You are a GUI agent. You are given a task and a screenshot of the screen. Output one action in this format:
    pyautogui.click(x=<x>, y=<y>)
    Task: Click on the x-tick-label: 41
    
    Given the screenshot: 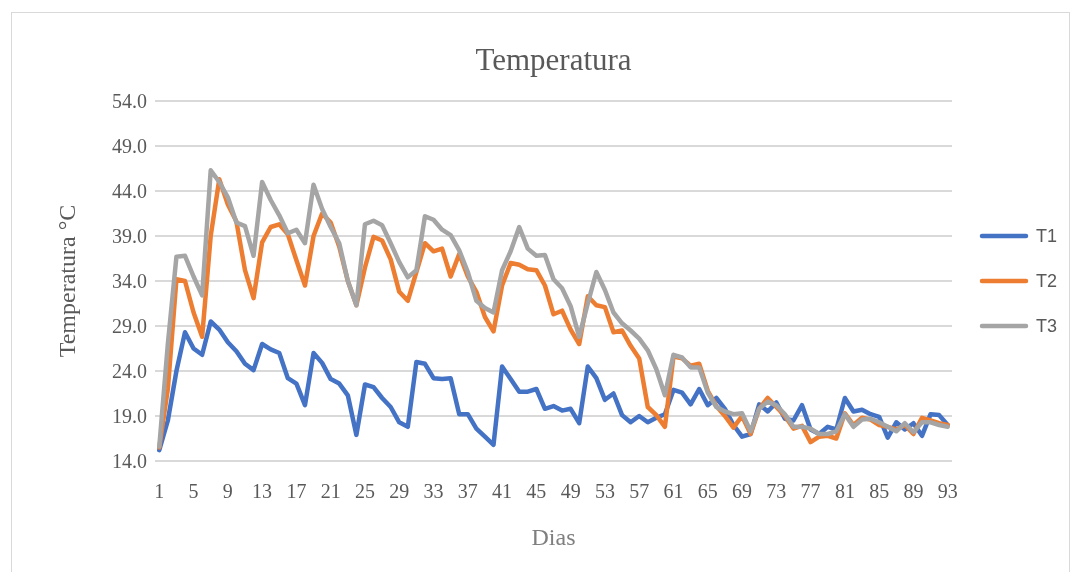 What is the action you would take?
    pyautogui.click(x=502, y=491)
    